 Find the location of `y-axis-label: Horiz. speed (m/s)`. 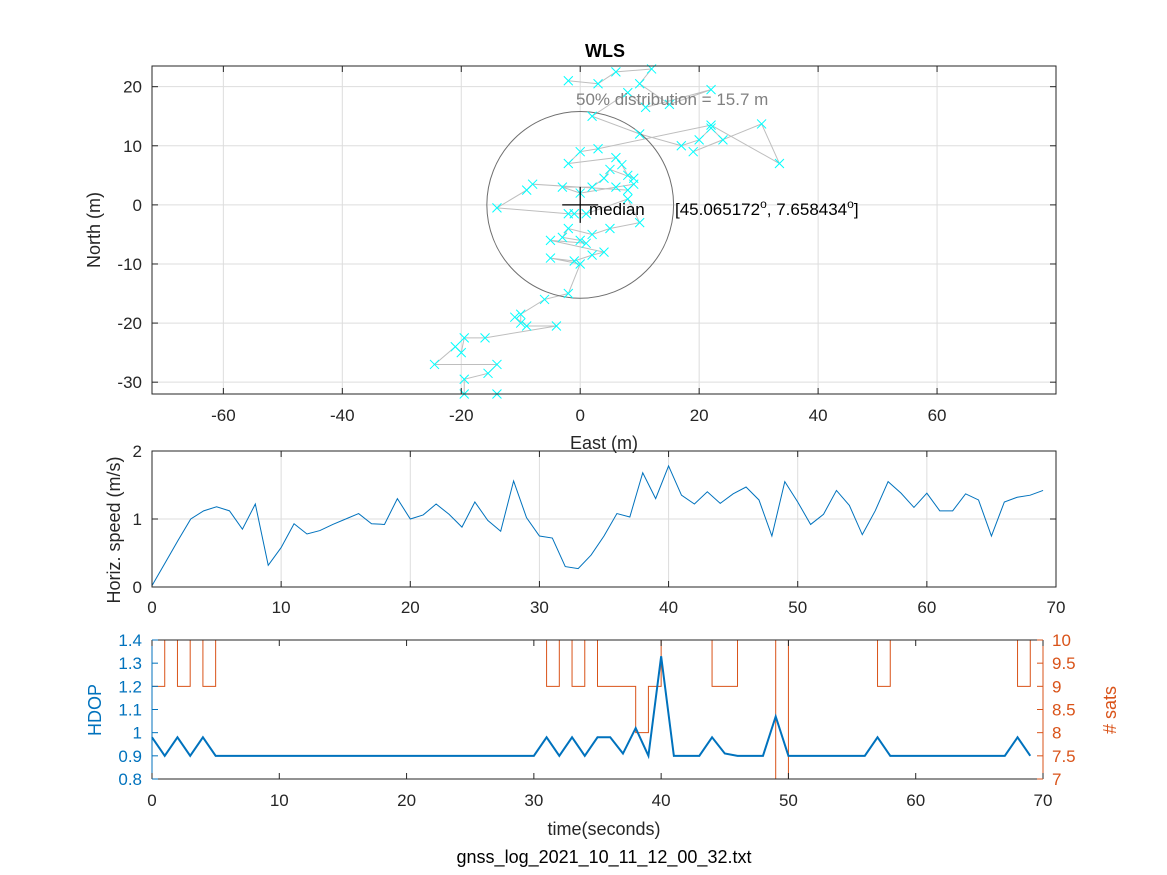

y-axis-label: Horiz. speed (m/s) is located at coordinates (114, 529).